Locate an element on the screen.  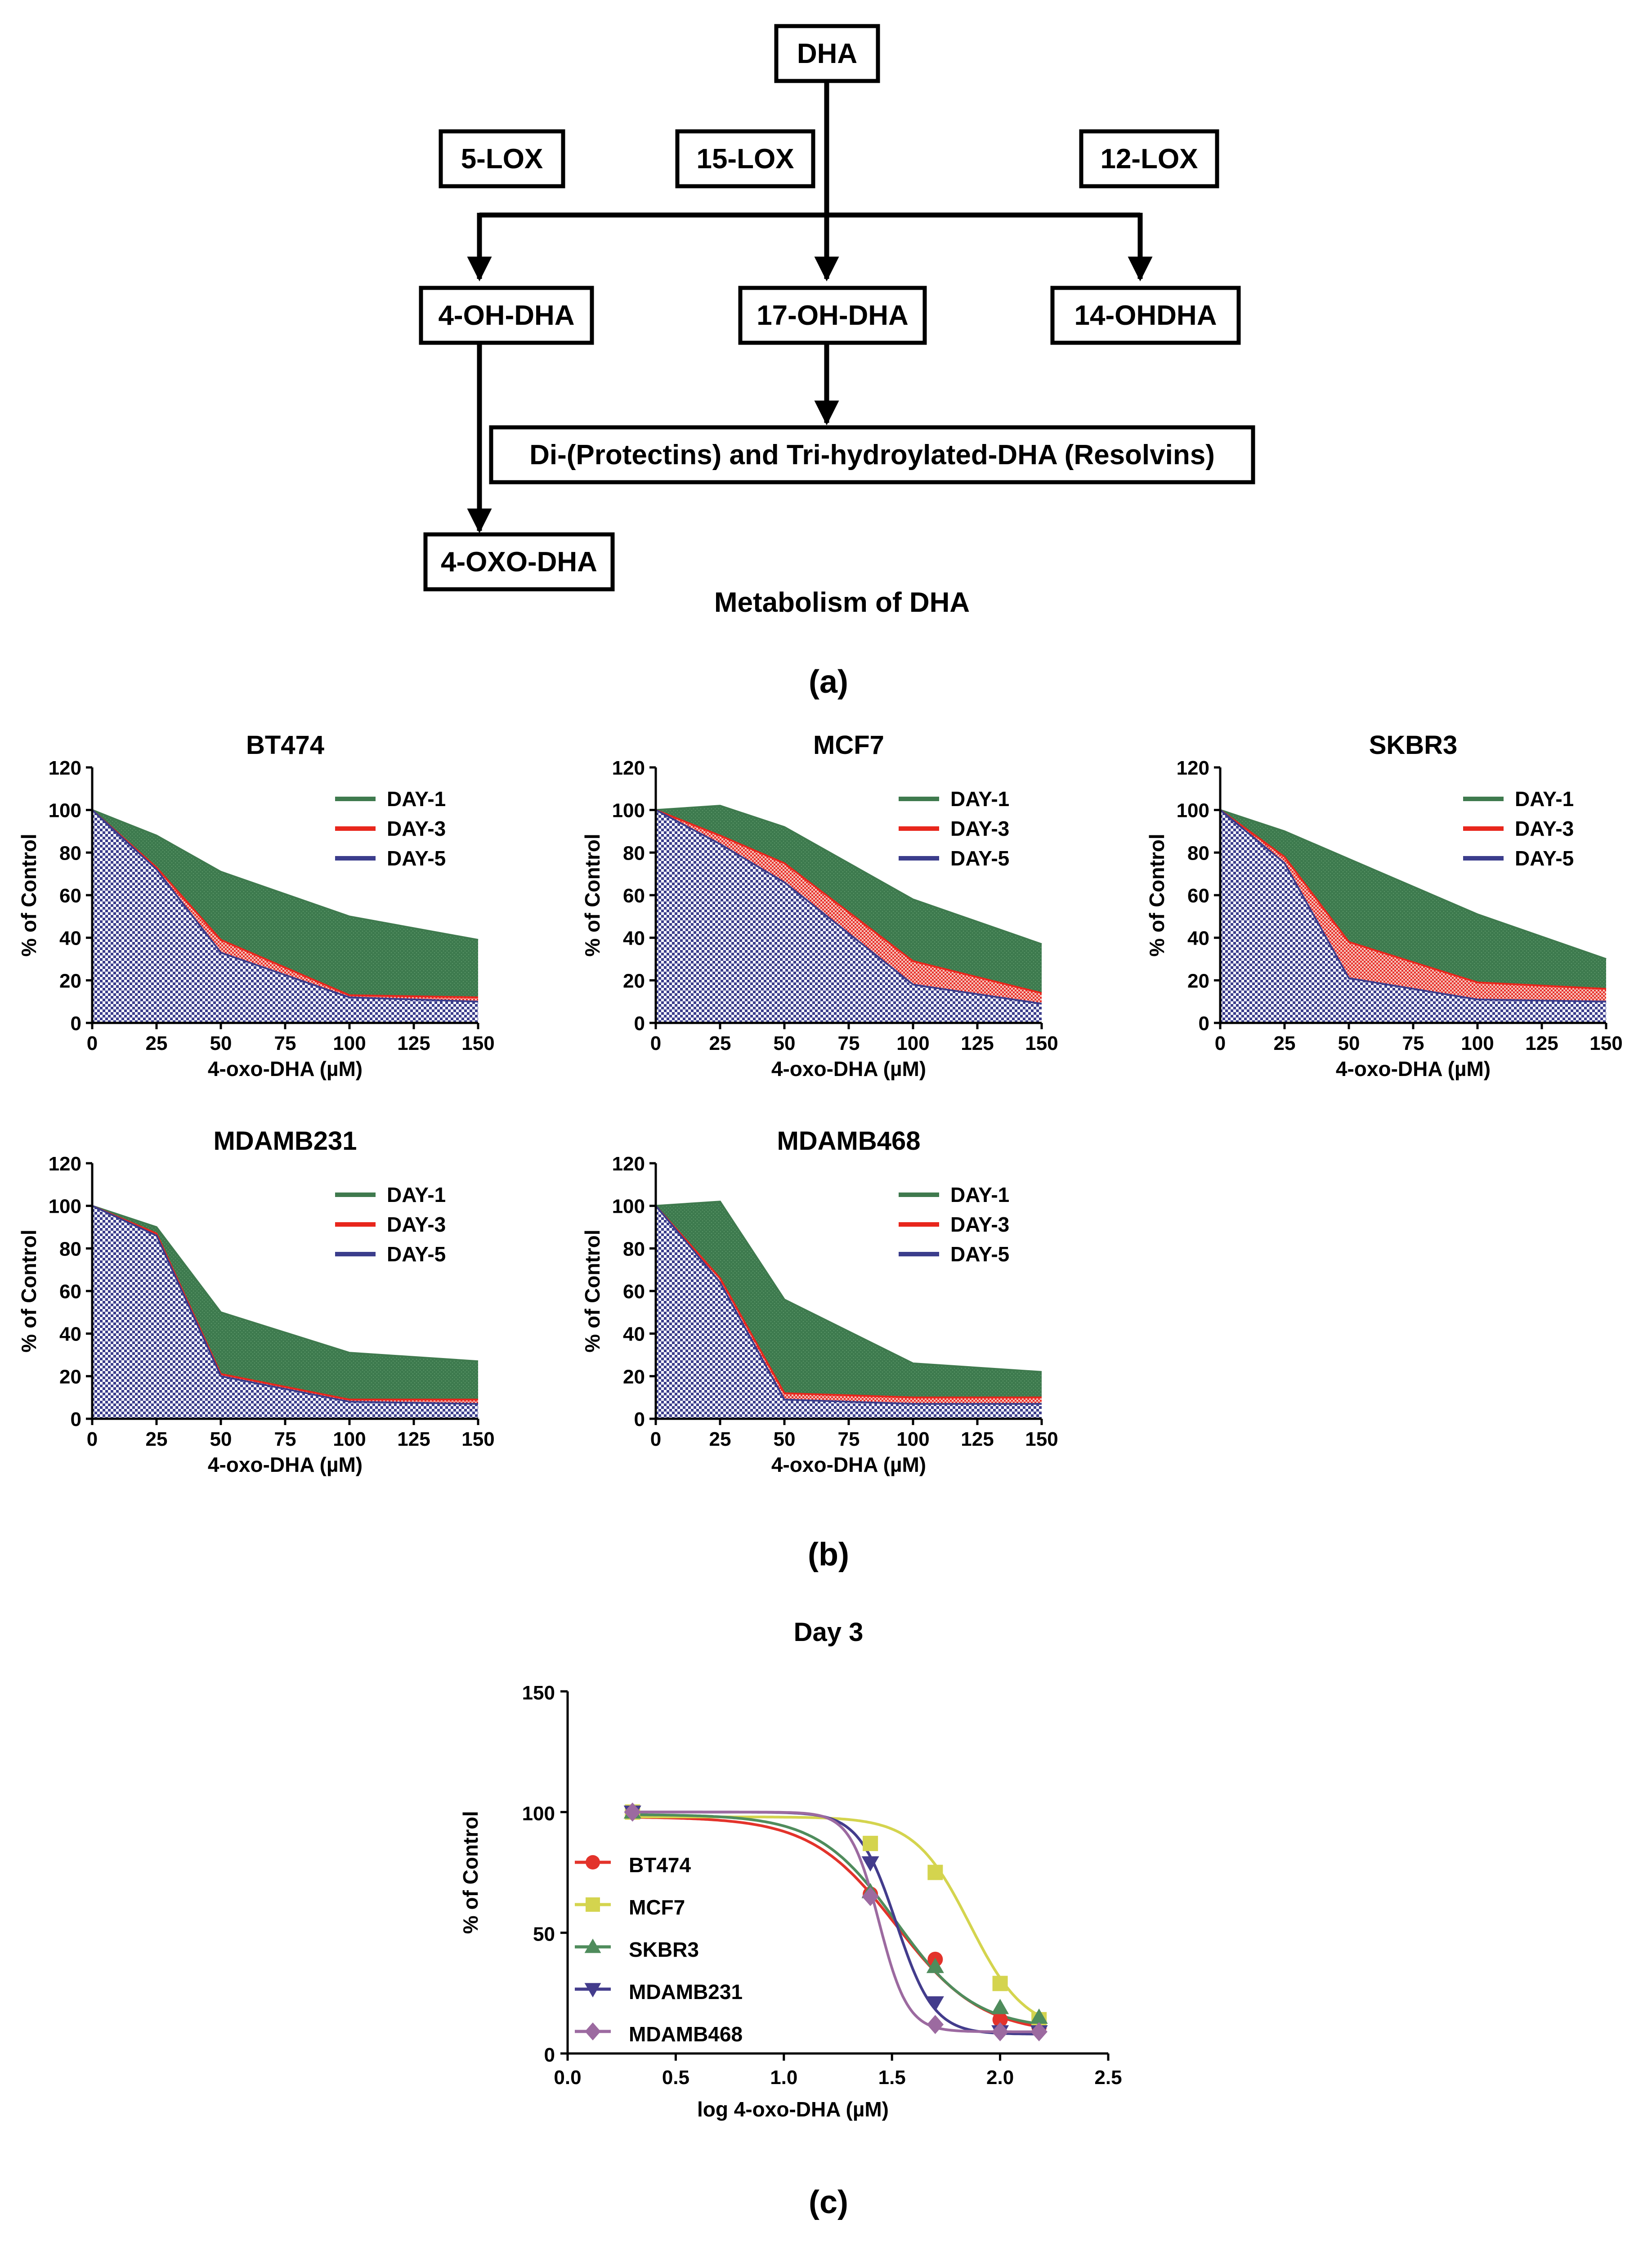
legend-marker-mcf7 is located at coordinates (593, 1905).